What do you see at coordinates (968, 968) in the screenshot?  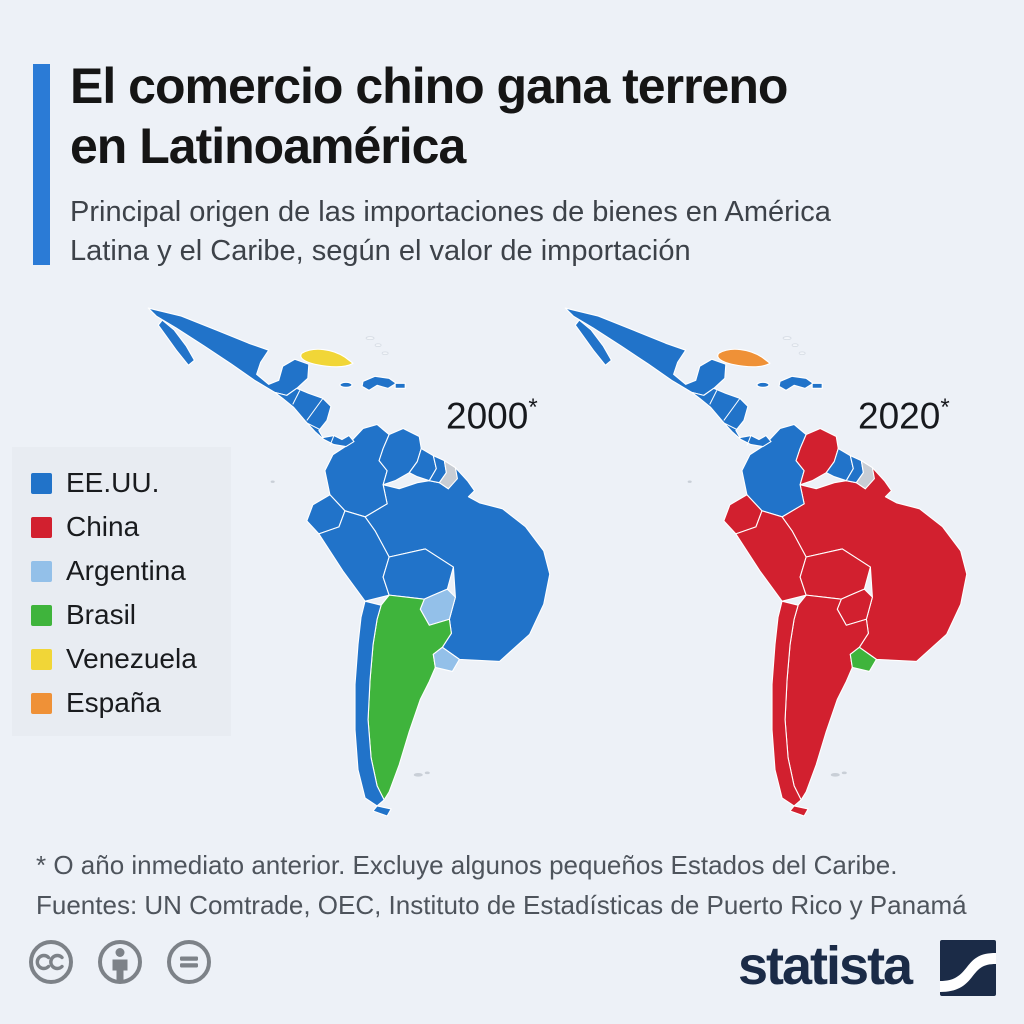 I see `statista-logo-icon` at bounding box center [968, 968].